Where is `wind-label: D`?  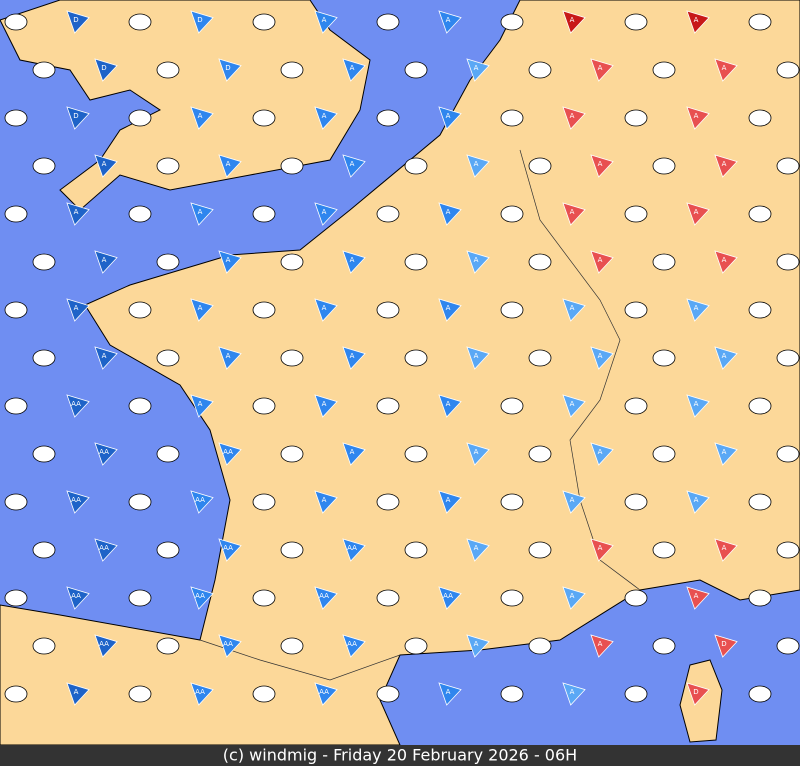
wind-label: D is located at coordinates (199, 20).